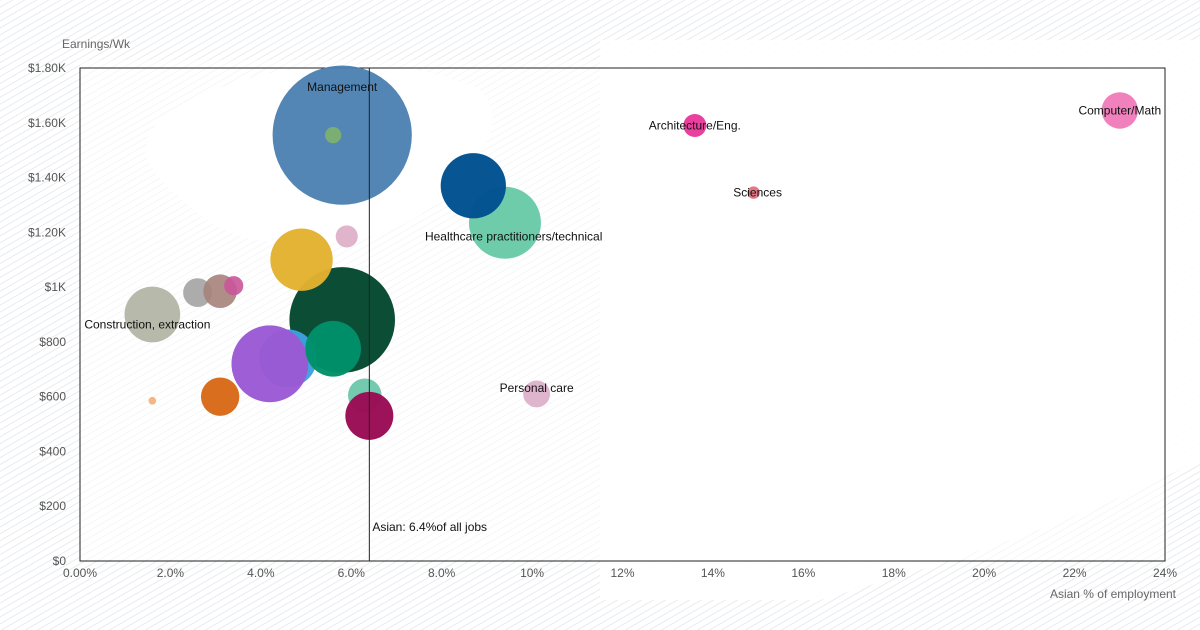 This screenshot has height=630, width=1200. I want to click on bubble-label-healthcare-practitioners-technical: Healthcare practitioners/technical, so click(513, 237).